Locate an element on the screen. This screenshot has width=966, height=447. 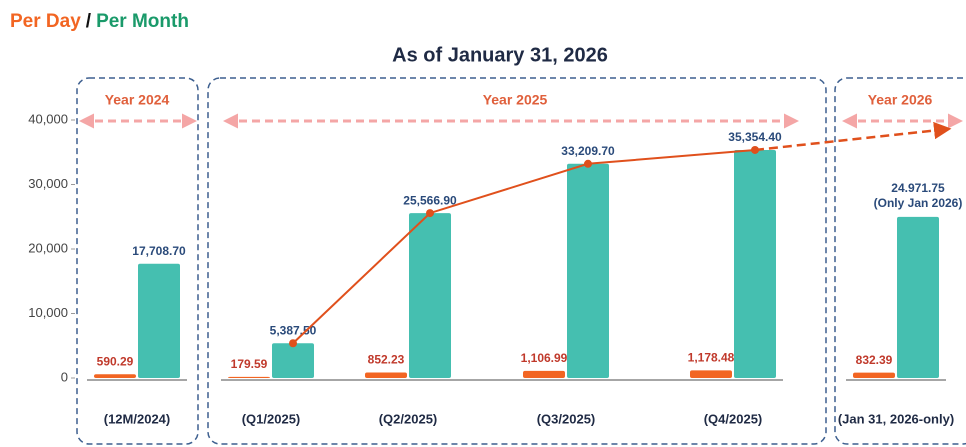
x-tick-label: (Q2/2025) is located at coordinates (408, 418).